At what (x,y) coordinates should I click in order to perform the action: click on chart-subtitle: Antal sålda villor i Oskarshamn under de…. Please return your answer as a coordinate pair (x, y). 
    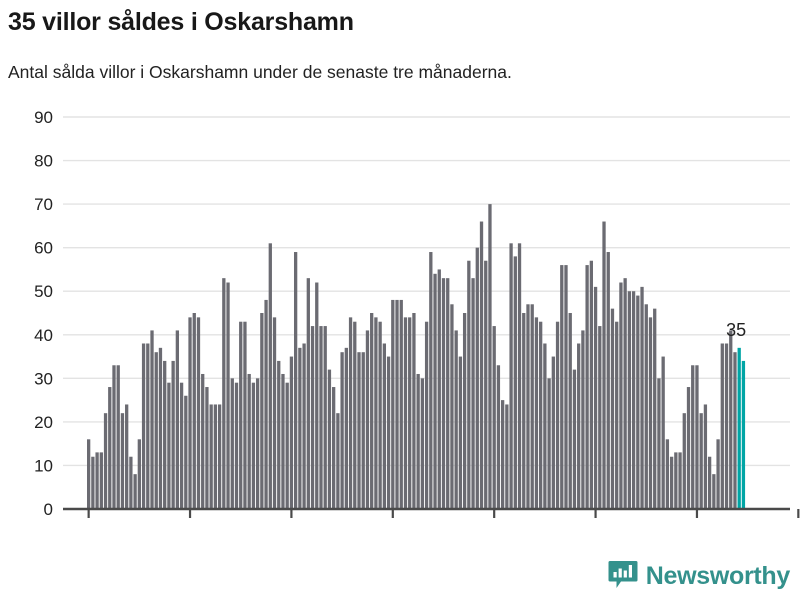
    Looking at the image, I should click on (260, 72).